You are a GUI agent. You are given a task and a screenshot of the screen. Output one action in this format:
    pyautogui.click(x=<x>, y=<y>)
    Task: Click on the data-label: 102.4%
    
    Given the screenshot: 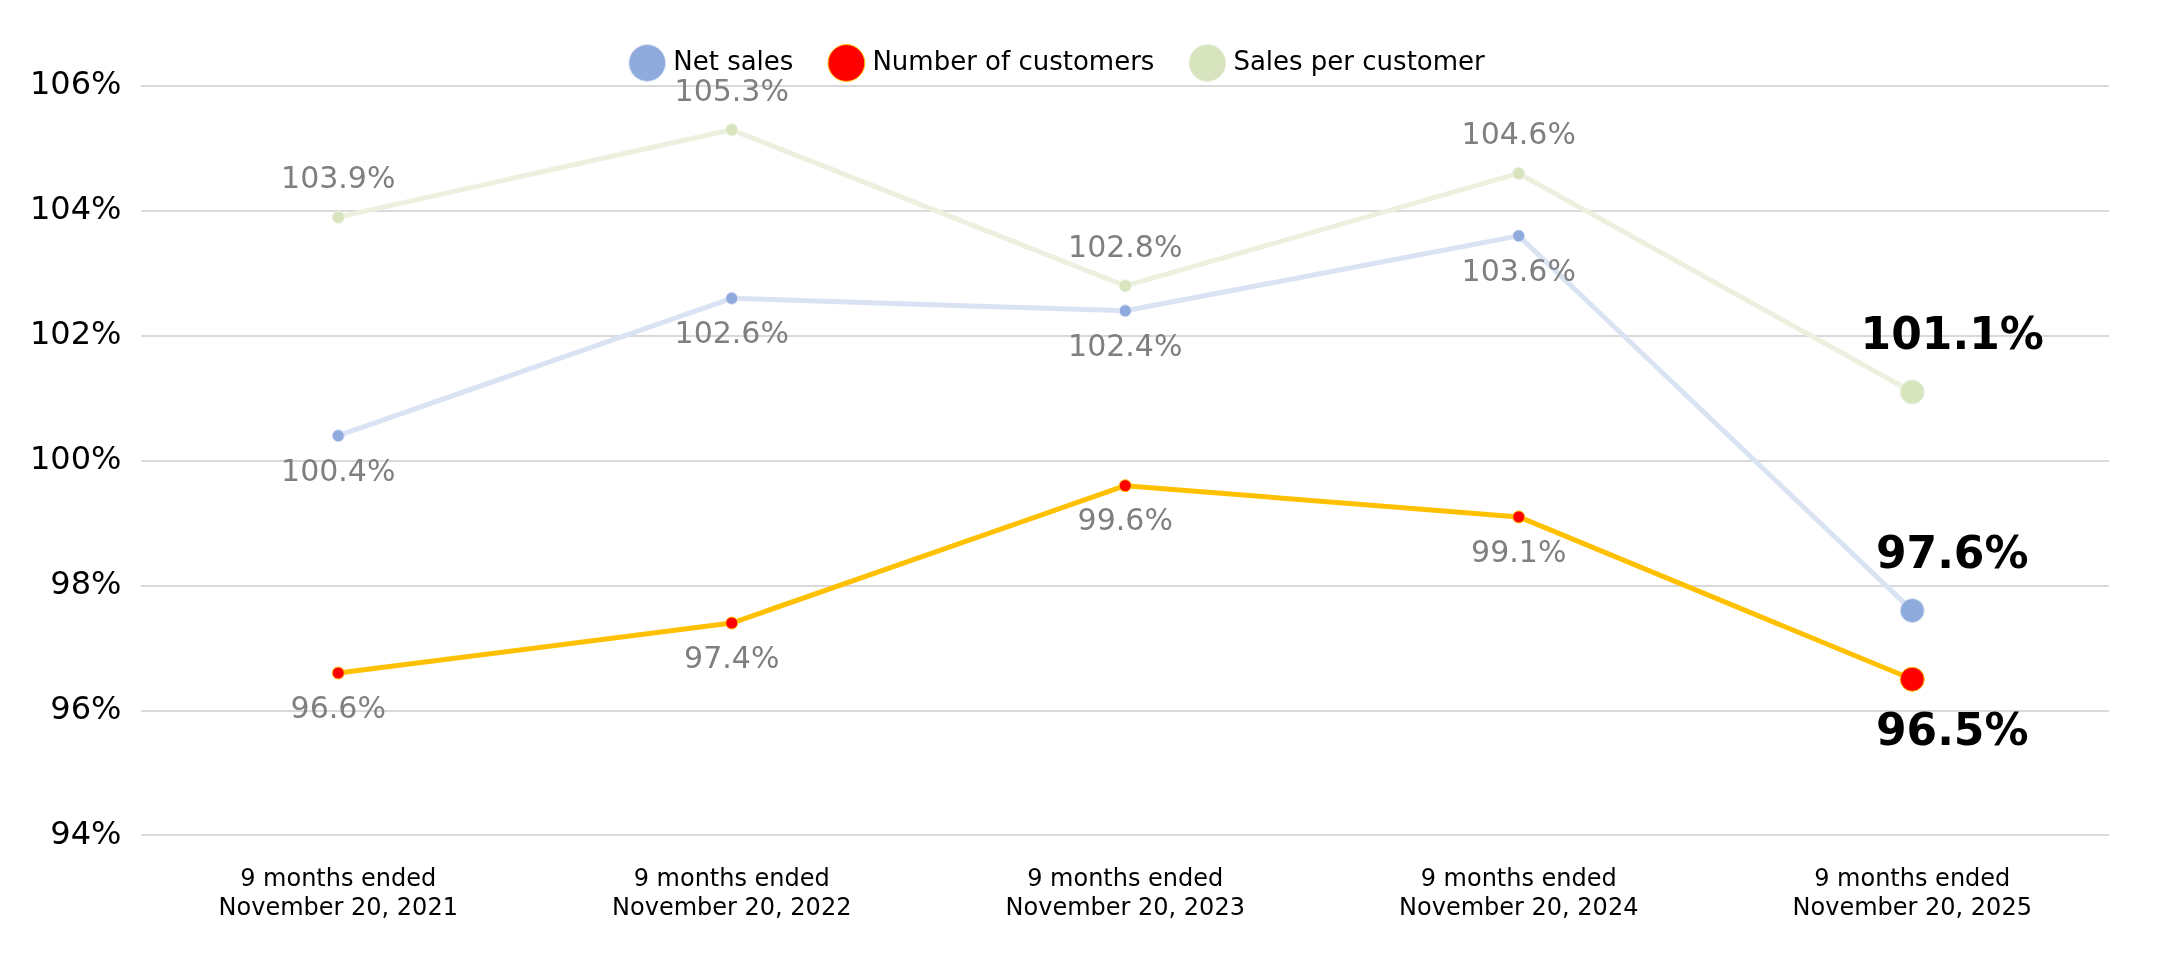 What is the action you would take?
    pyautogui.click(x=1125, y=345)
    